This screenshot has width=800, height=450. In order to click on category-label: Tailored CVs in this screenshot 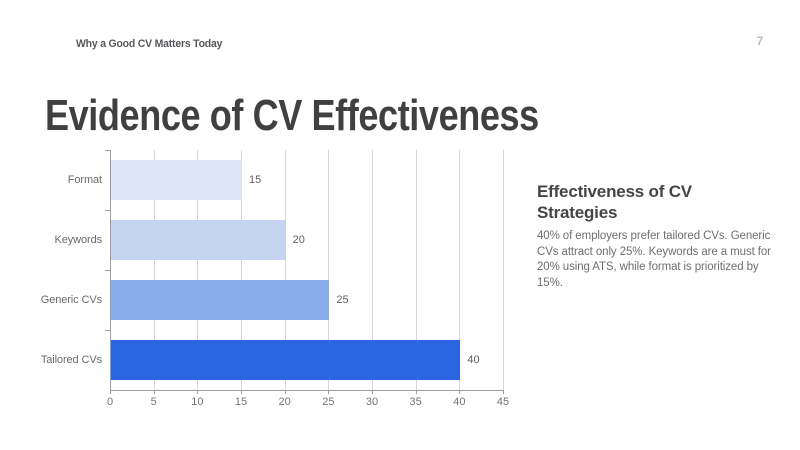, I will do `click(71, 360)`.